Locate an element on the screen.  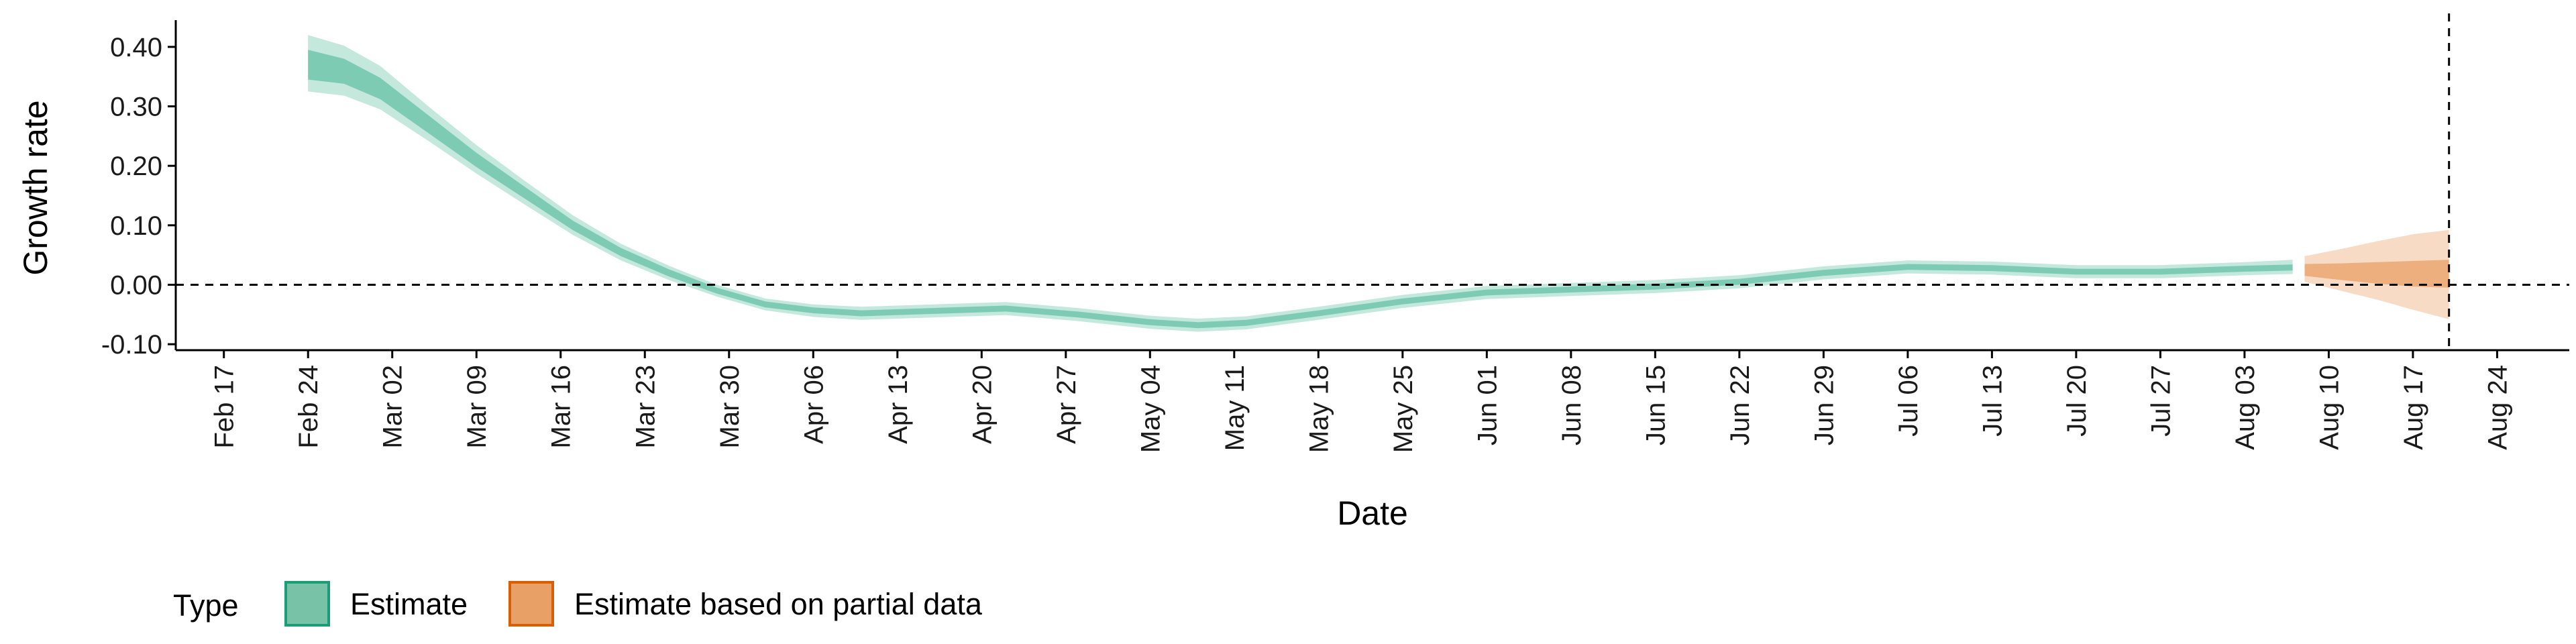
x-tick-label: Apr 27 is located at coordinates (1066, 404).